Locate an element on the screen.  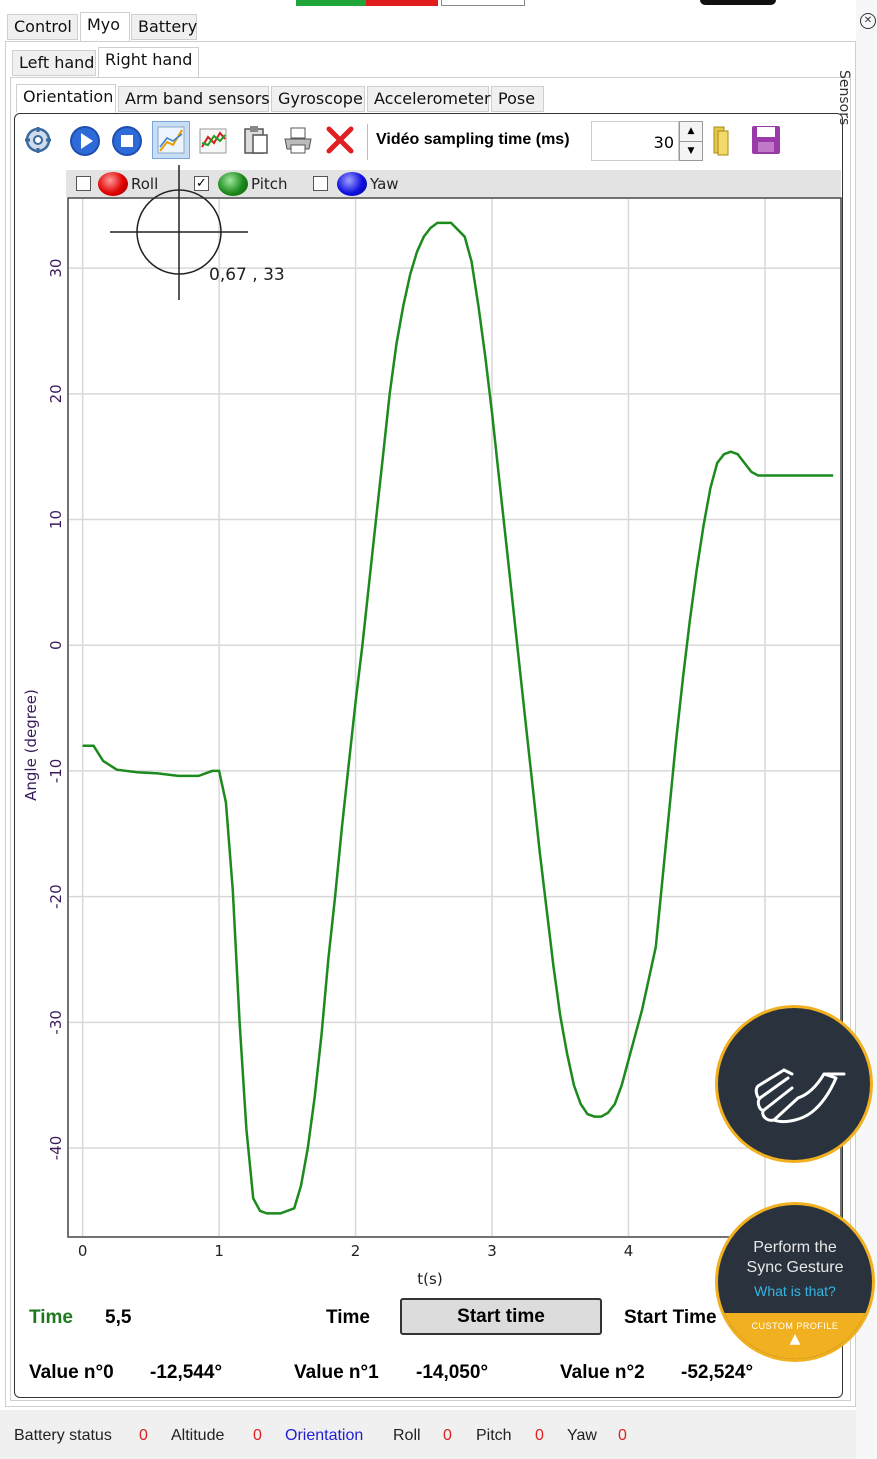
status-pitch-value: 0 is located at coordinates (539, 1435).